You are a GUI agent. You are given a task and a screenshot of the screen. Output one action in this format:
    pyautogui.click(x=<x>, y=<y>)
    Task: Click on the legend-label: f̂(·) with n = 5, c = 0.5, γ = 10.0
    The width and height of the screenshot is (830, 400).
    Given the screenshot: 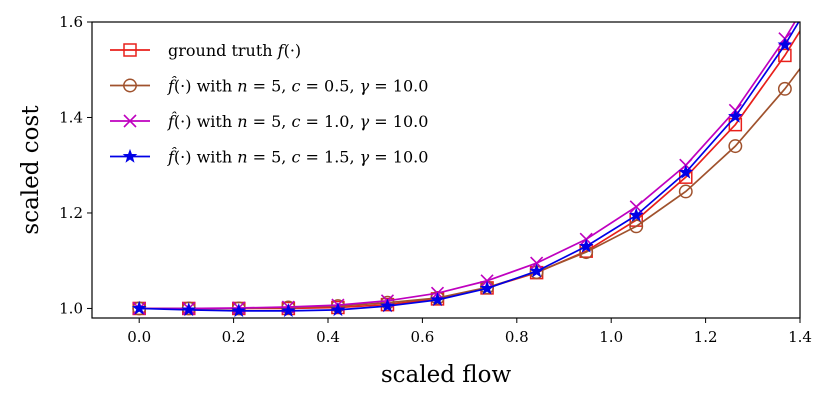 What is the action you would take?
    pyautogui.click(x=297, y=85)
    